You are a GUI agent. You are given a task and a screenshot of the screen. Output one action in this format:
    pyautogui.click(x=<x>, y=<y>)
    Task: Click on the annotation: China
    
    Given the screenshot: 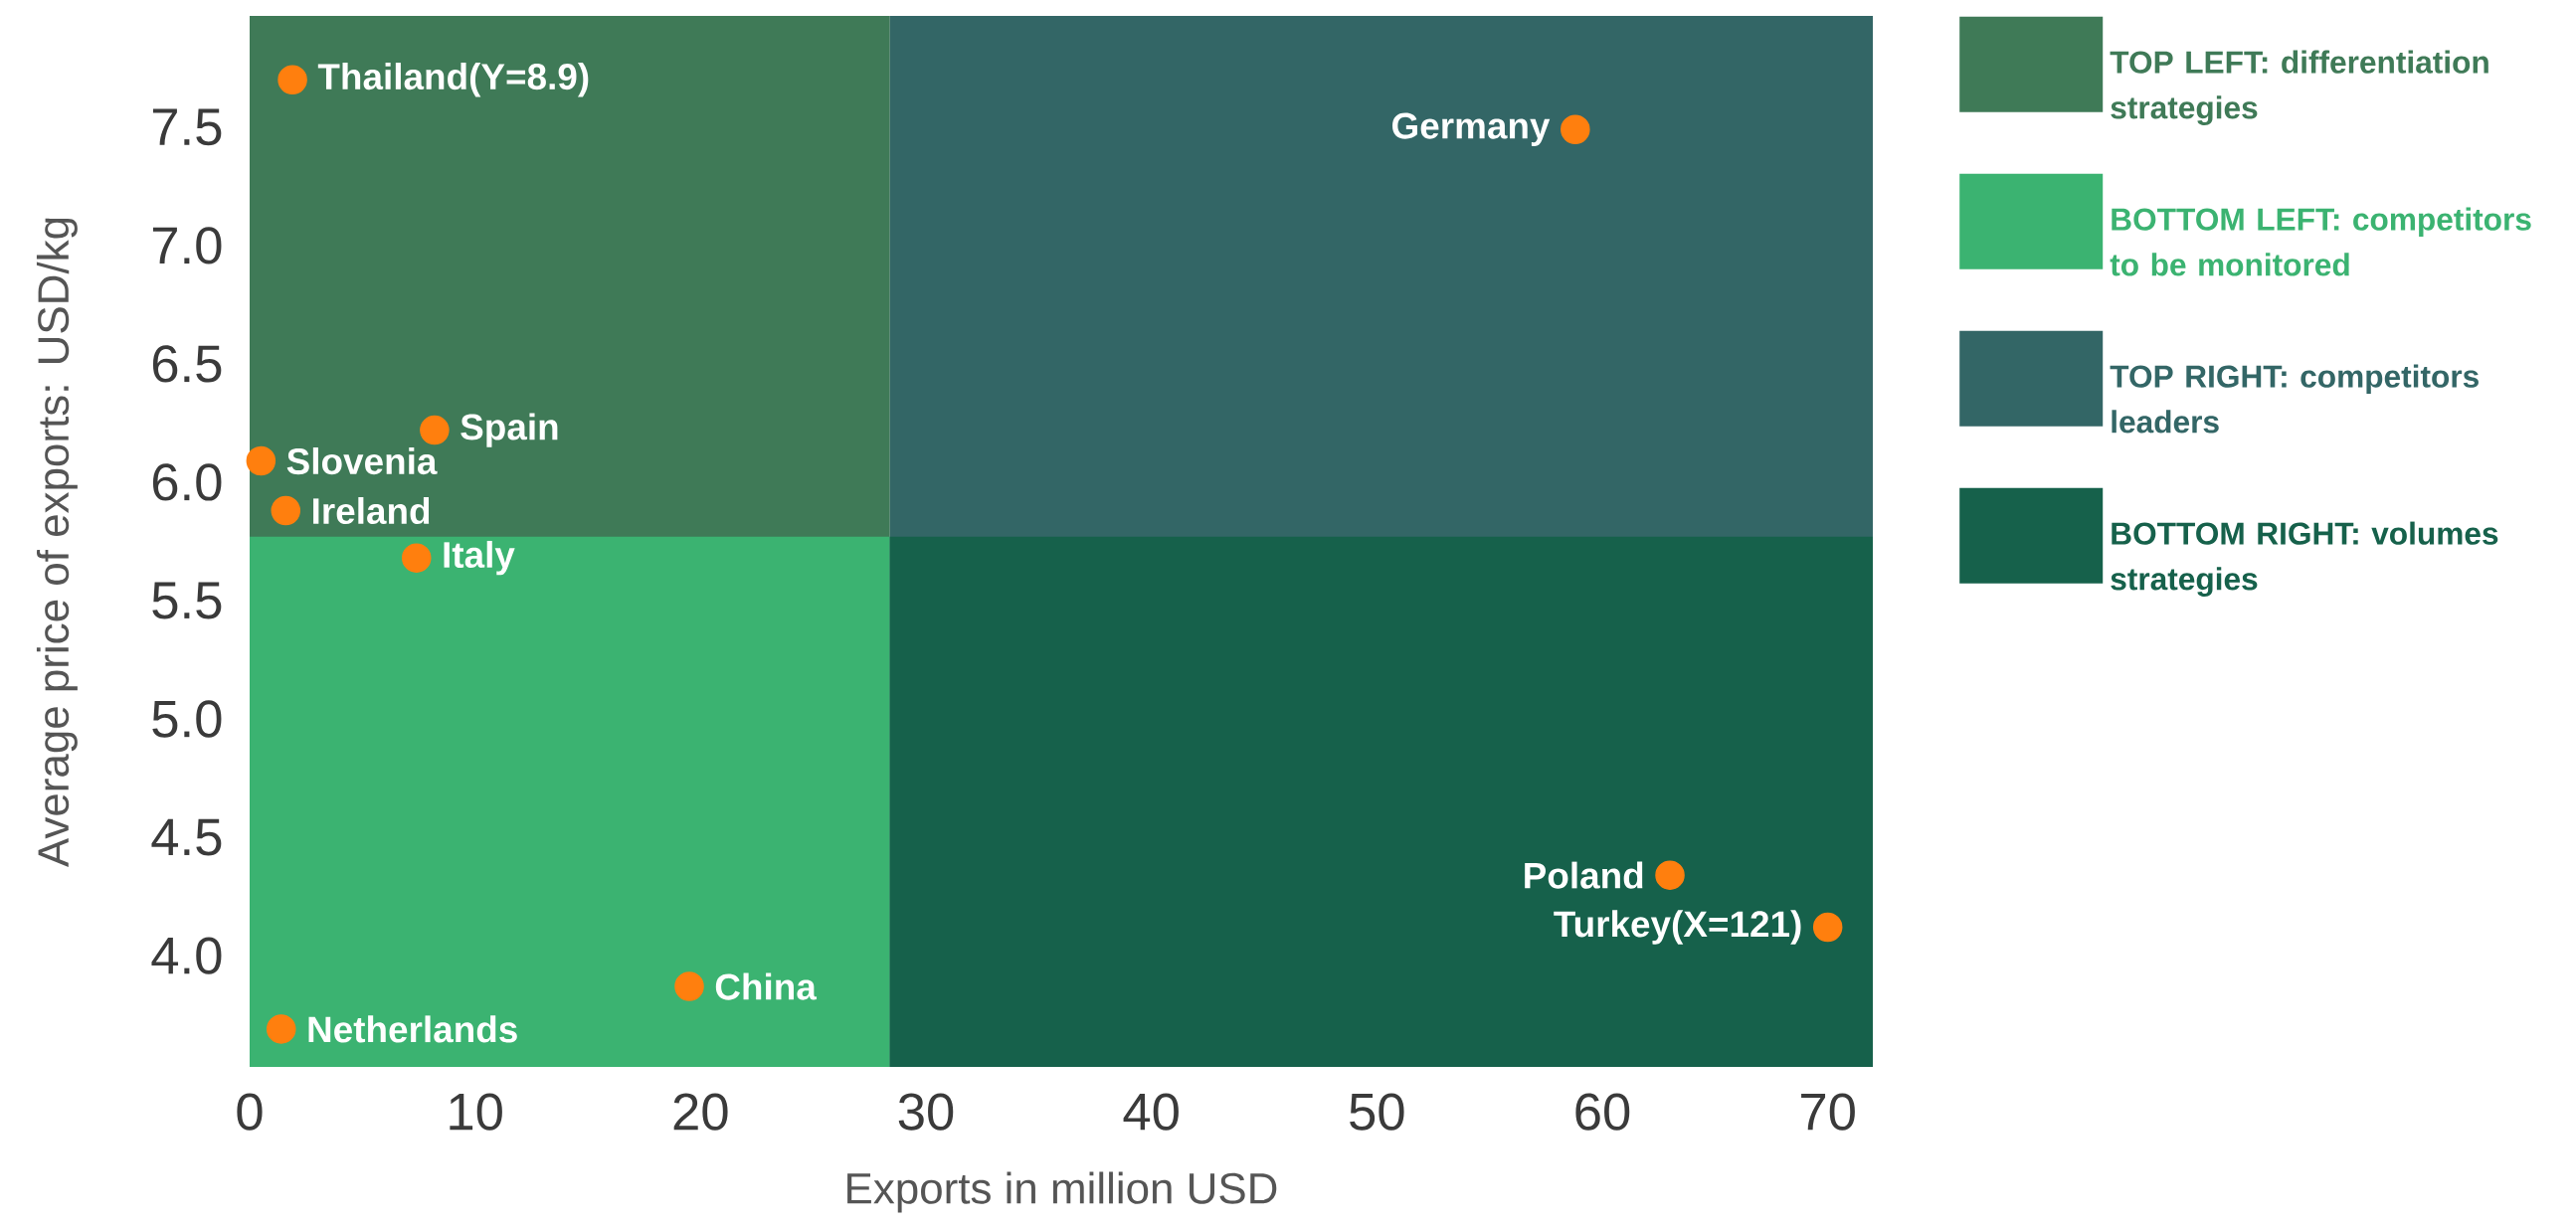 What is the action you would take?
    pyautogui.click(x=766, y=986)
    